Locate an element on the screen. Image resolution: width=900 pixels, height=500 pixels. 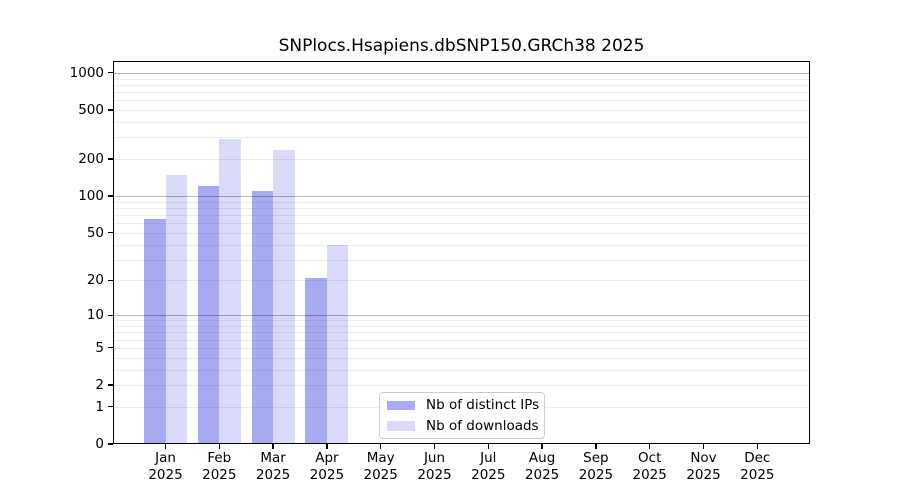
bar-distinct-ips-jan is located at coordinates (155, 331).